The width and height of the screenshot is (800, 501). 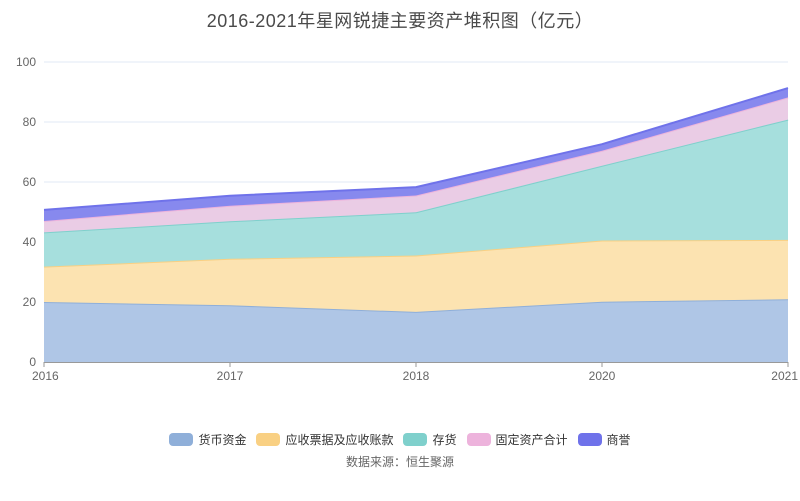 I want to click on y-tick-label: 0, so click(x=32, y=362).